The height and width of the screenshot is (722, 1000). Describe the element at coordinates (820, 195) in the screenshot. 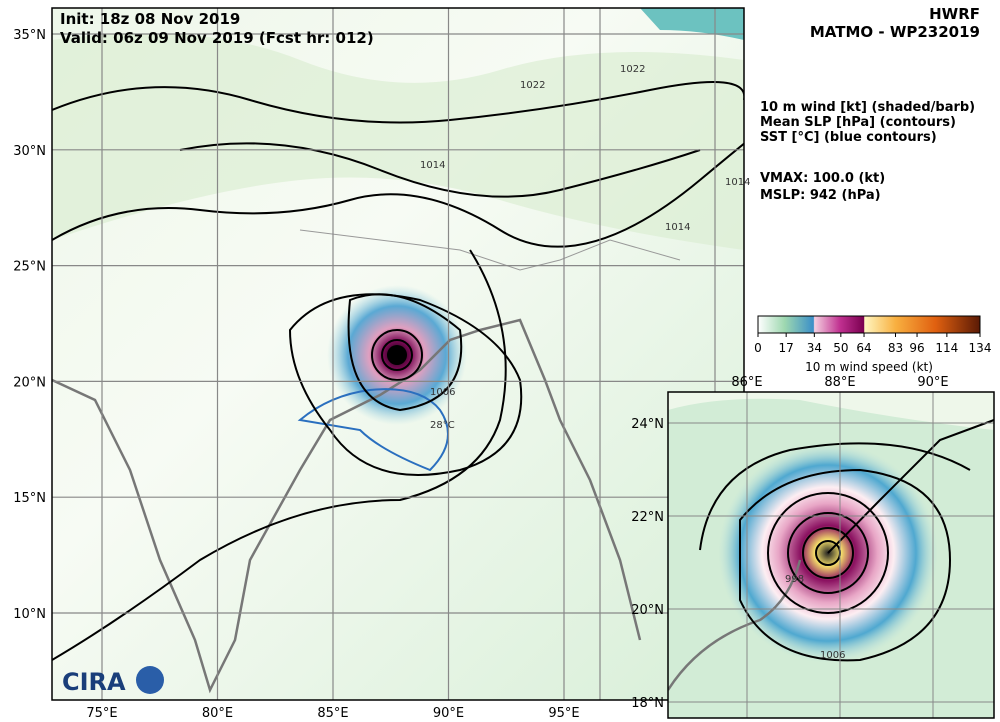

I see `mslp: MSLP: 942 (hPa)` at that location.